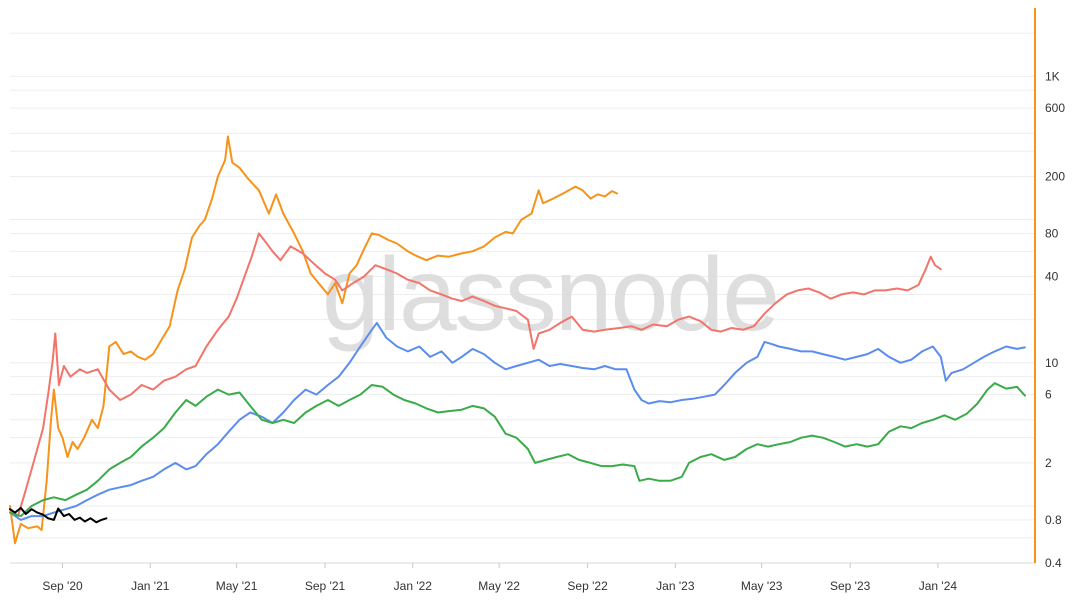  Describe the element at coordinates (1048, 395) in the screenshot. I see `y-tick-label: 6` at that location.